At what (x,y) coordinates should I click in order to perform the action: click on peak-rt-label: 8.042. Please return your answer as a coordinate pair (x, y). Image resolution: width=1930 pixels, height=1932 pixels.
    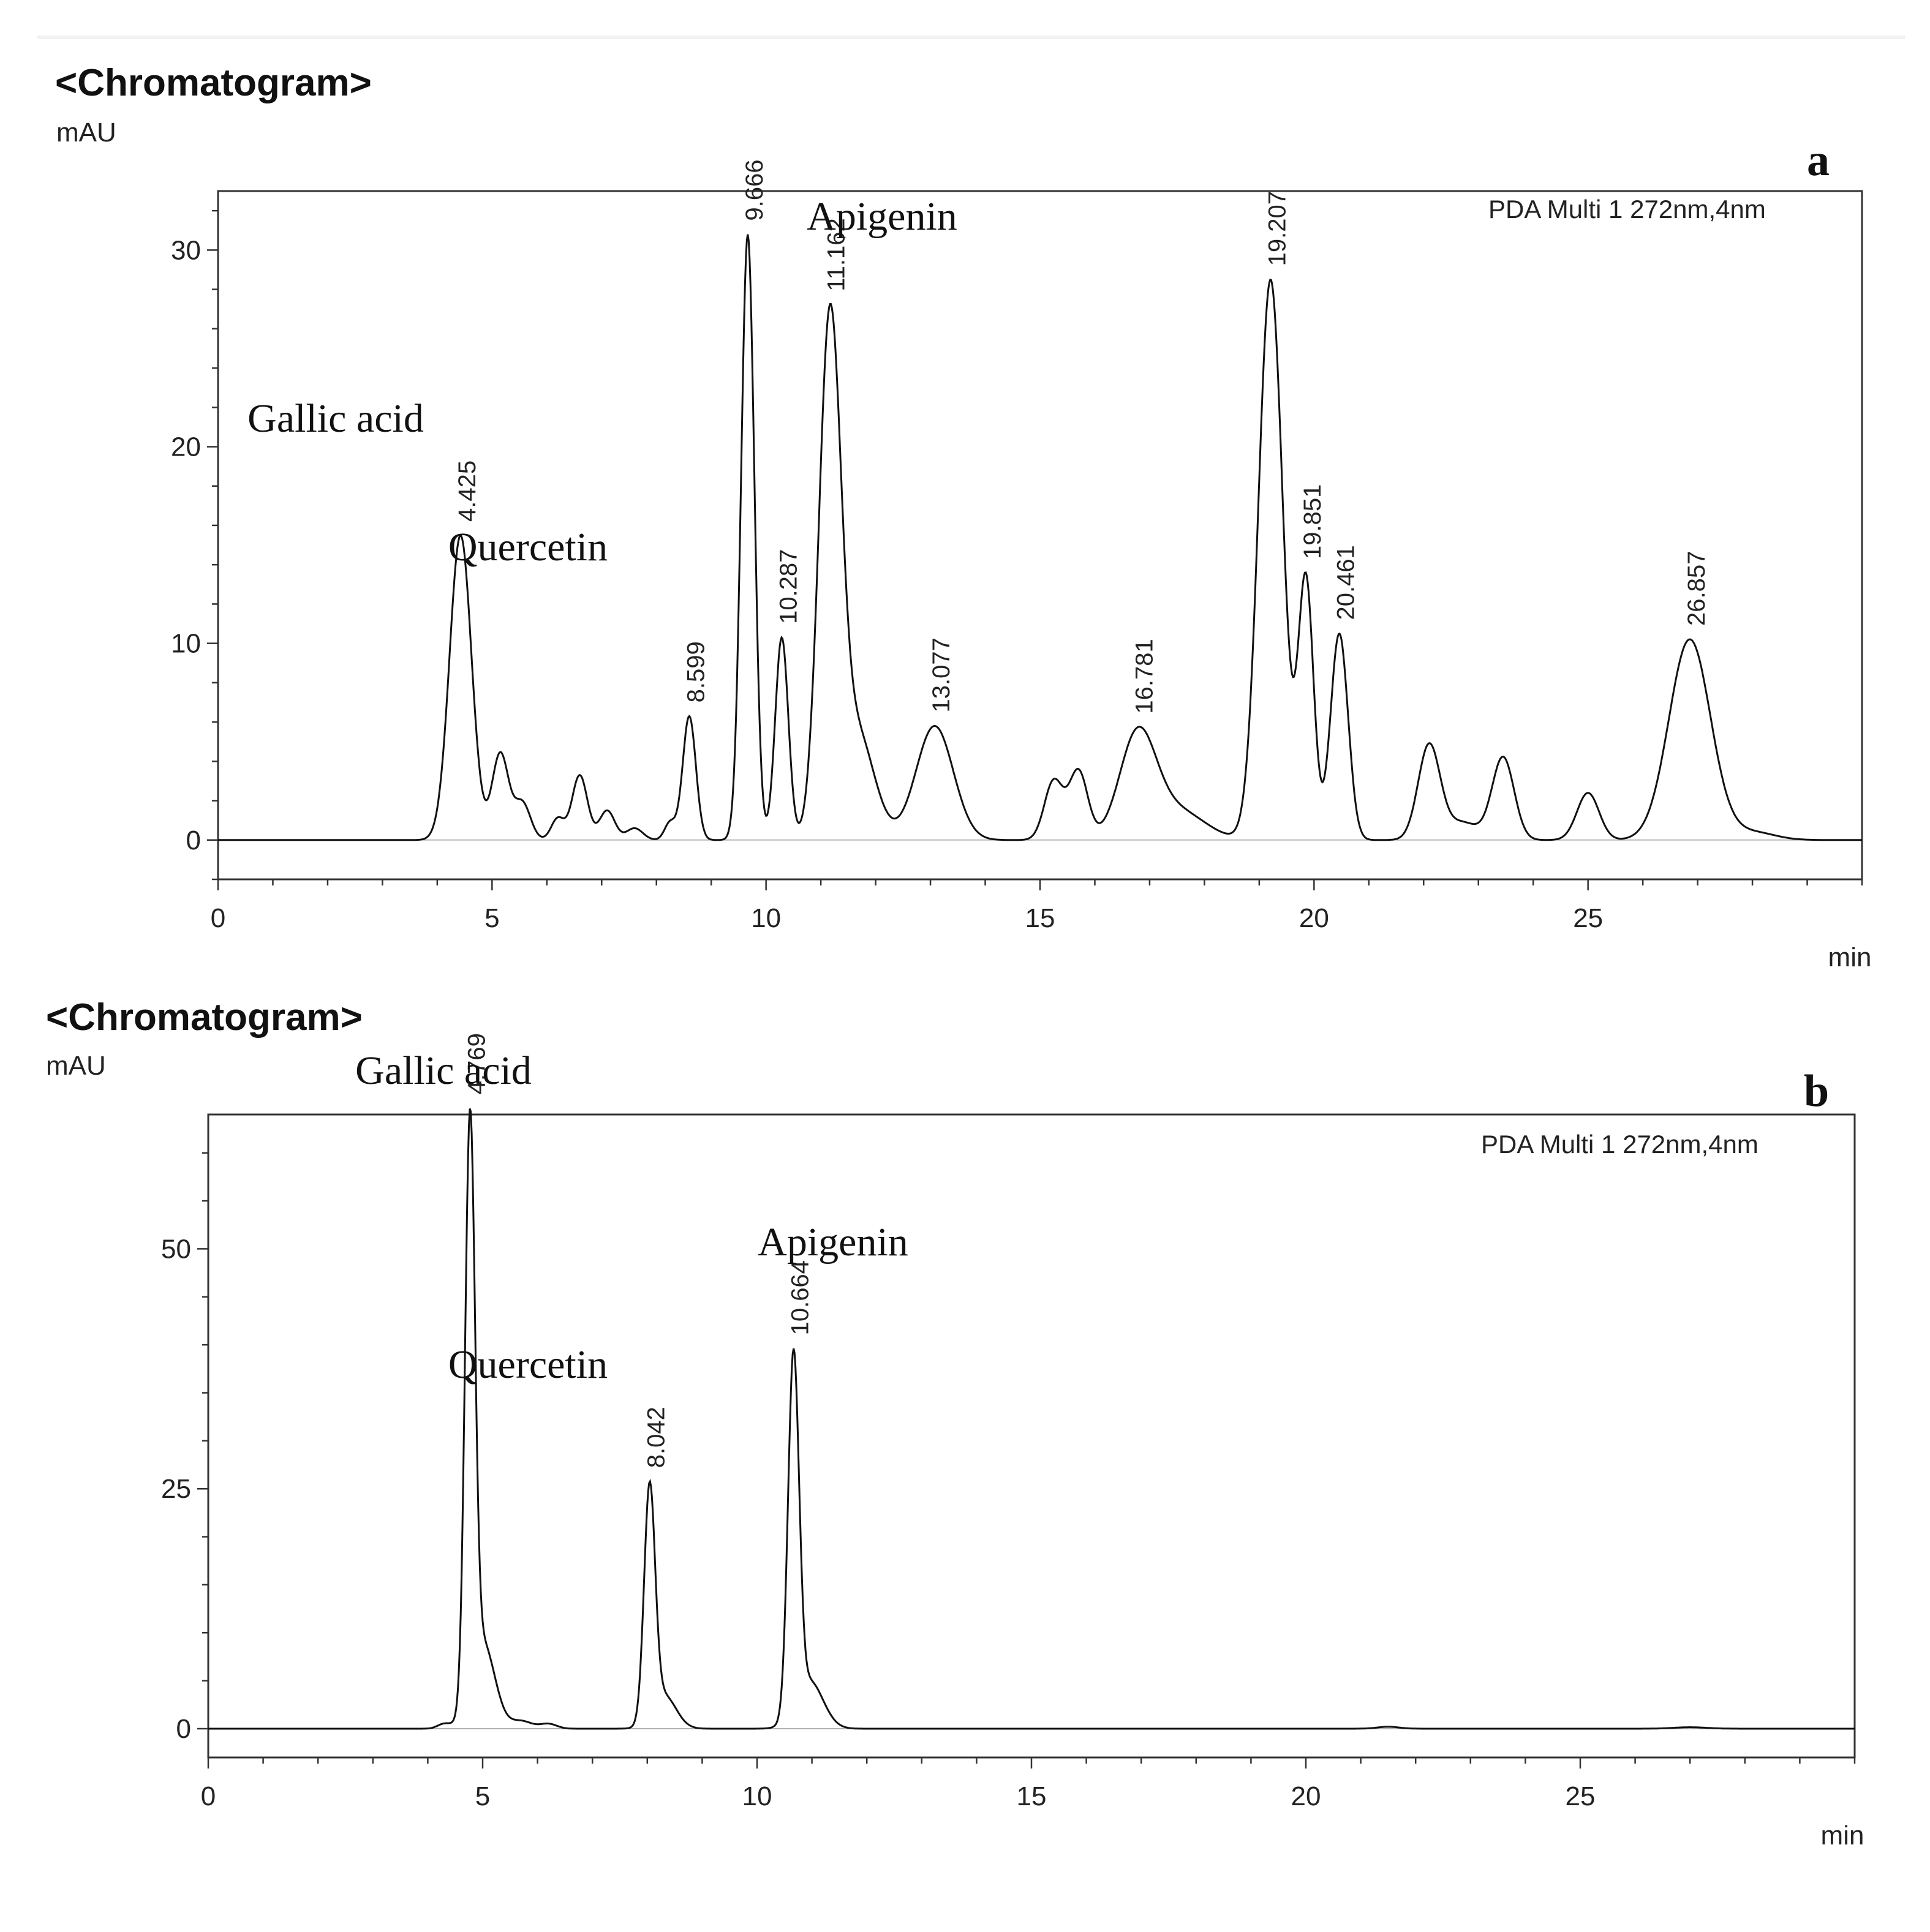
    Looking at the image, I should click on (656, 1437).